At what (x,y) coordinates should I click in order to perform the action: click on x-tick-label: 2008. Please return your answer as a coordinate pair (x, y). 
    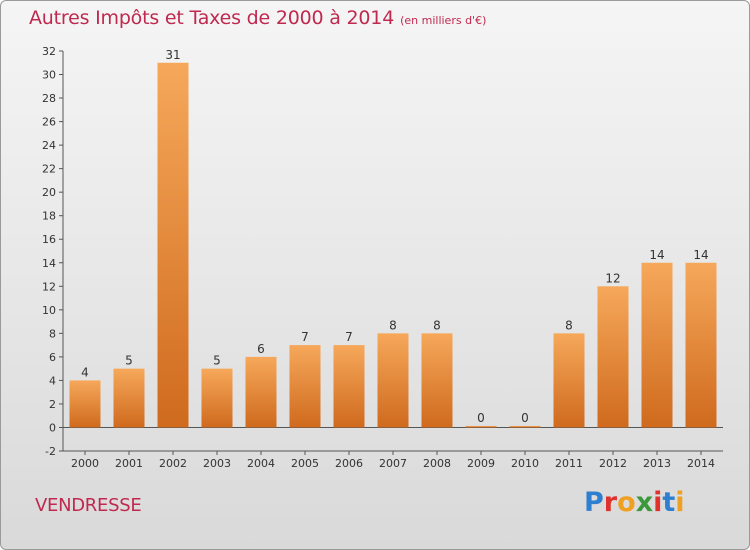
    Looking at the image, I should click on (437, 463).